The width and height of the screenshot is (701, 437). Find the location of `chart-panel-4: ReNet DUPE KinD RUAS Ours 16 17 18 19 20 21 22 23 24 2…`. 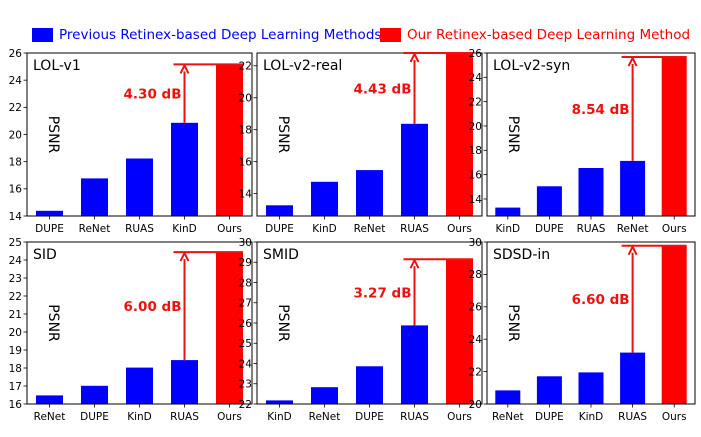

chart-panel-4: ReNet DUPE KinD RUAS Ours 16 17 18 19 20 21 22 23 24 2… is located at coordinates (131, 330).